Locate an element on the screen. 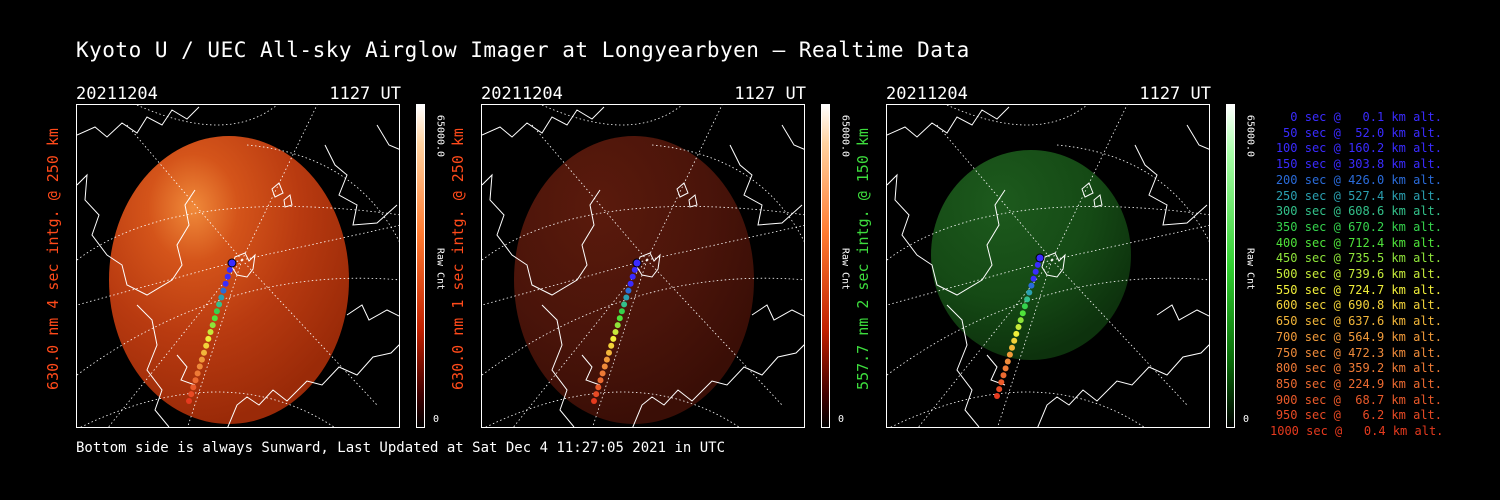 The height and width of the screenshot is (500, 1500). legend-entry: 1000 sec @ 0.4 km alt. is located at coordinates (1357, 431).